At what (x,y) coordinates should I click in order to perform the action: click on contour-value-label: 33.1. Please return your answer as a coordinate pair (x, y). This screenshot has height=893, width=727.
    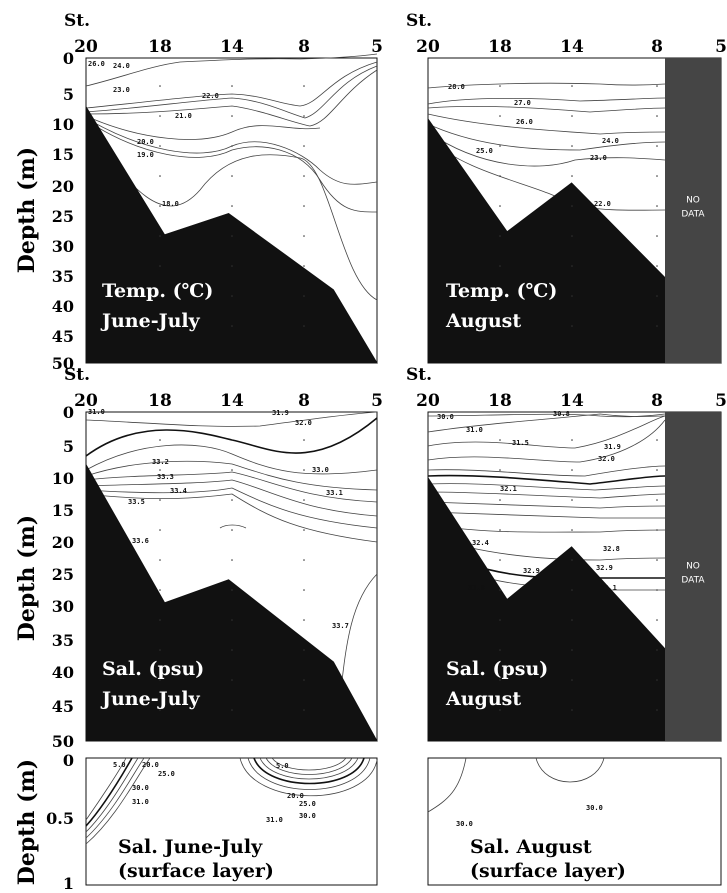
    Looking at the image, I should click on (334, 493).